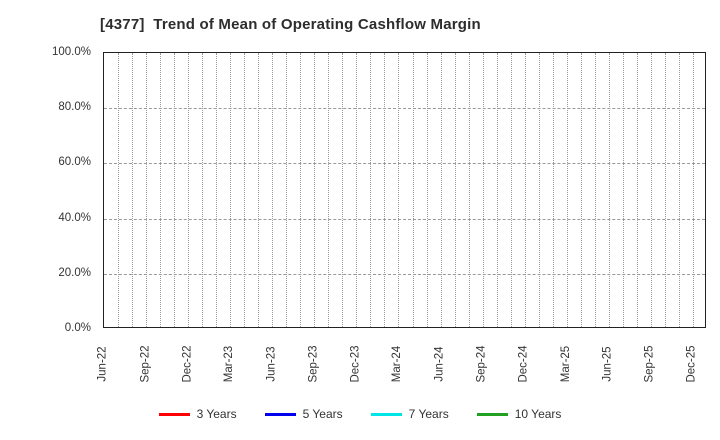  Describe the element at coordinates (360, 414) in the screenshot. I see `chart-legend: 3 Years 5 Years 7 Years 10 Years` at that location.